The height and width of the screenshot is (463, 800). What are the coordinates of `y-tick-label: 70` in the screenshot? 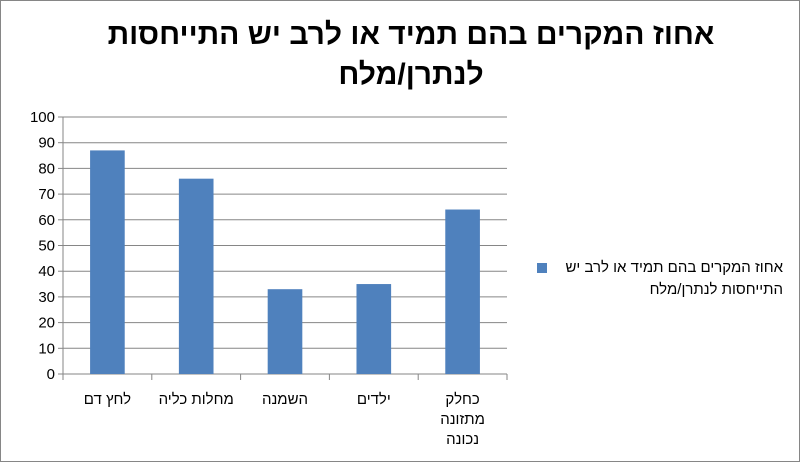 It's located at (46, 194).